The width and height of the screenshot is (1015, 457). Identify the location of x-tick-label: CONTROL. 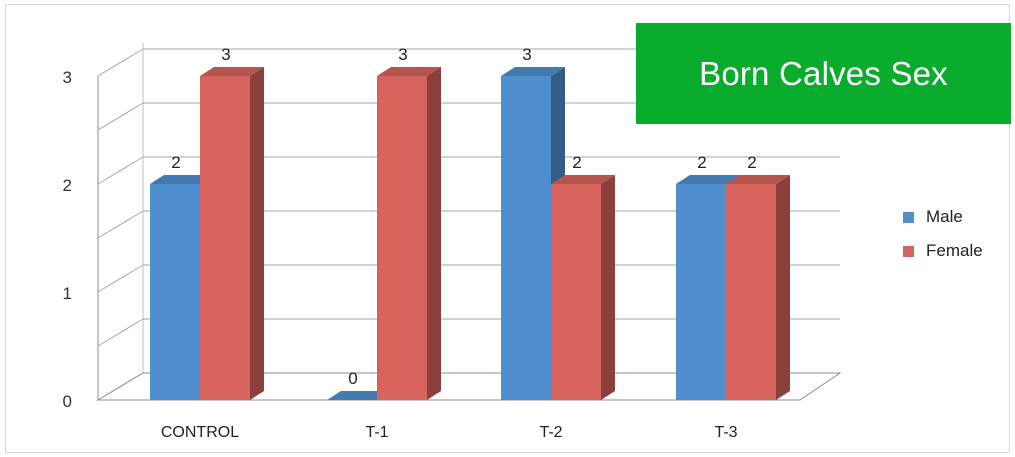
(200, 432).